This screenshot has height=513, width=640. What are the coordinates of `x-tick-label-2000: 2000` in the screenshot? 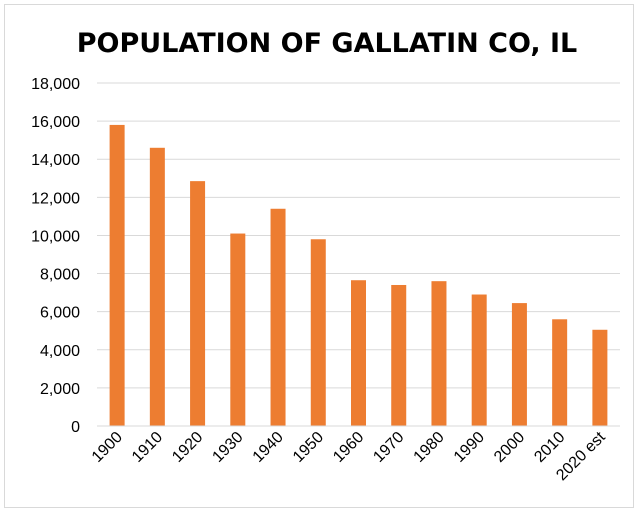 It's located at (509, 447).